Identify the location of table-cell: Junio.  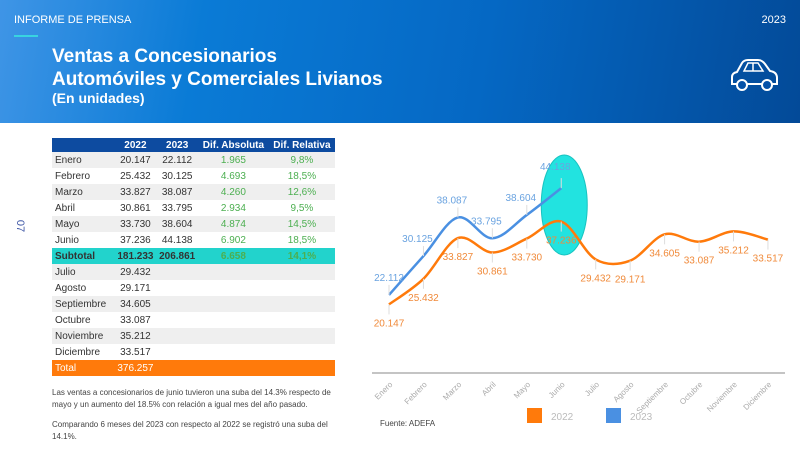
(67, 240).